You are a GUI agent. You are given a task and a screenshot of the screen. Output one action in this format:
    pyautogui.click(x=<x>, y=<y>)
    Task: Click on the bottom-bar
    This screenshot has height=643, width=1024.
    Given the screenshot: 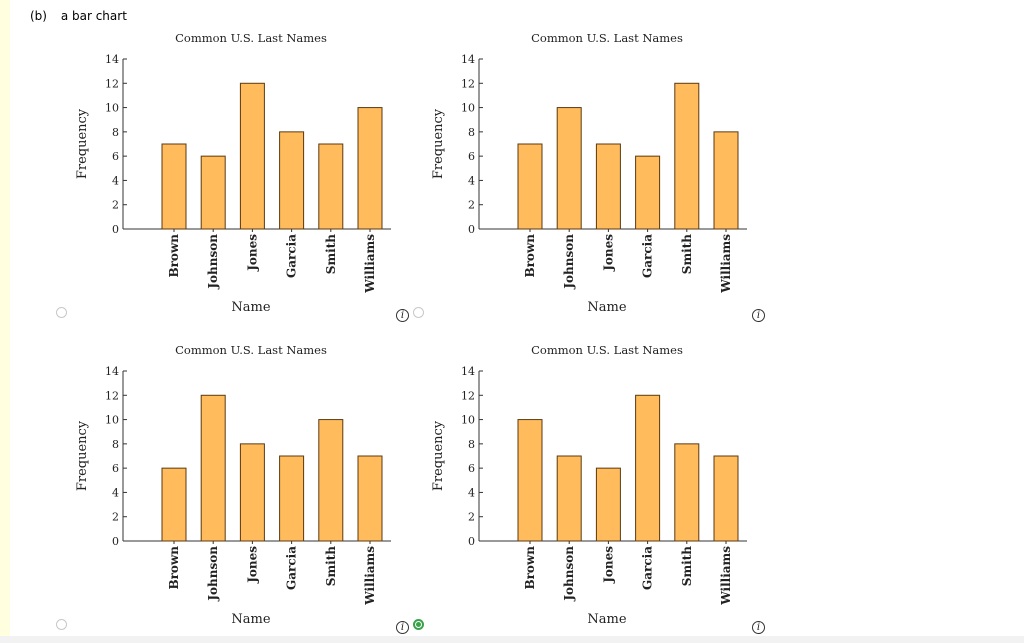 What is the action you would take?
    pyautogui.click(x=512, y=639)
    